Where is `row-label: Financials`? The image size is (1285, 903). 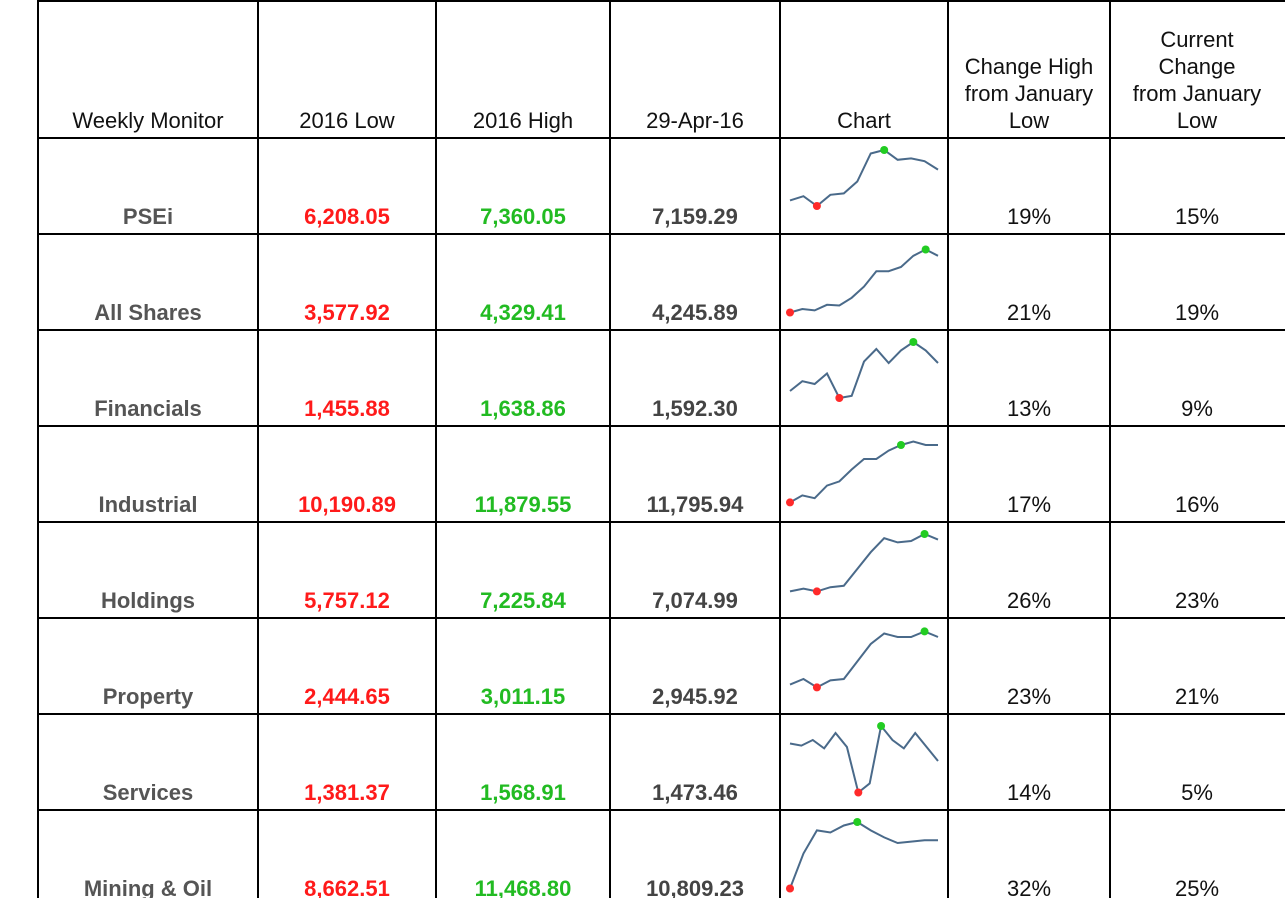 row-label: Financials is located at coordinates (148, 408).